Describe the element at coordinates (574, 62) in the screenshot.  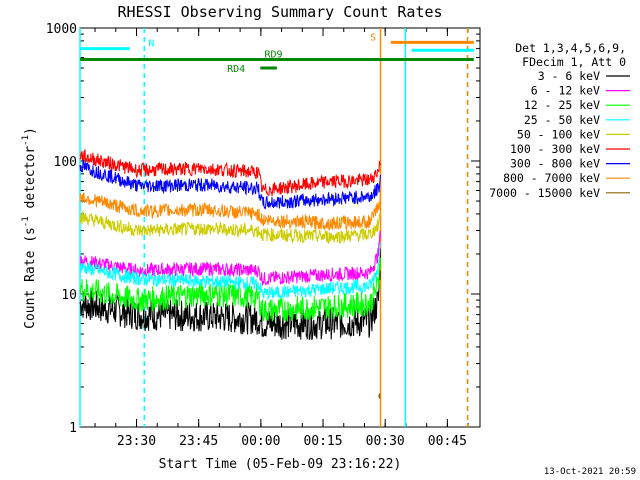
I see `legend-header-line: FDecim 1, Att 0` at that location.